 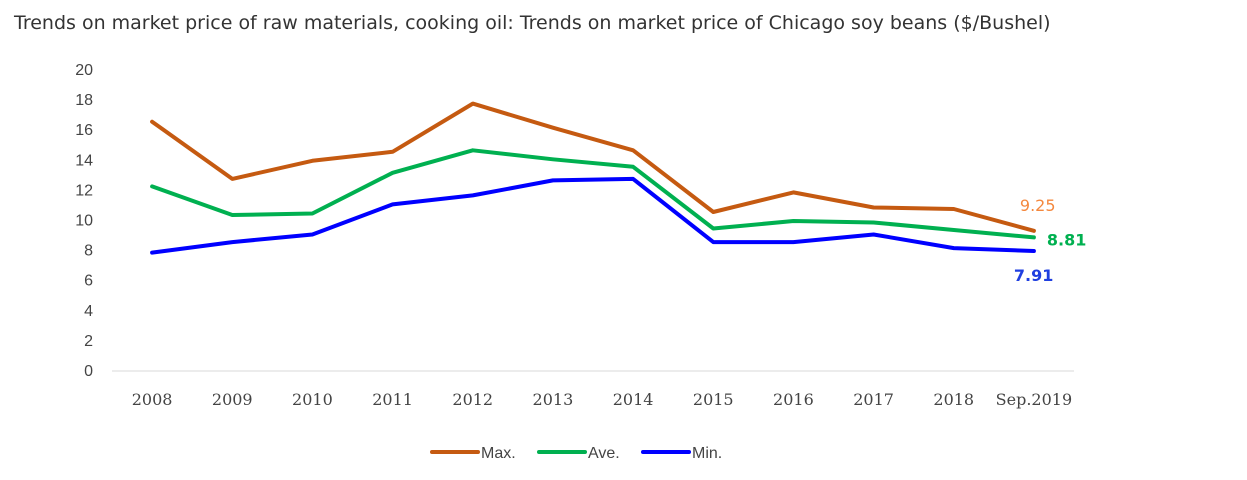 I want to click on y-tick-label: 6, so click(x=88, y=281).